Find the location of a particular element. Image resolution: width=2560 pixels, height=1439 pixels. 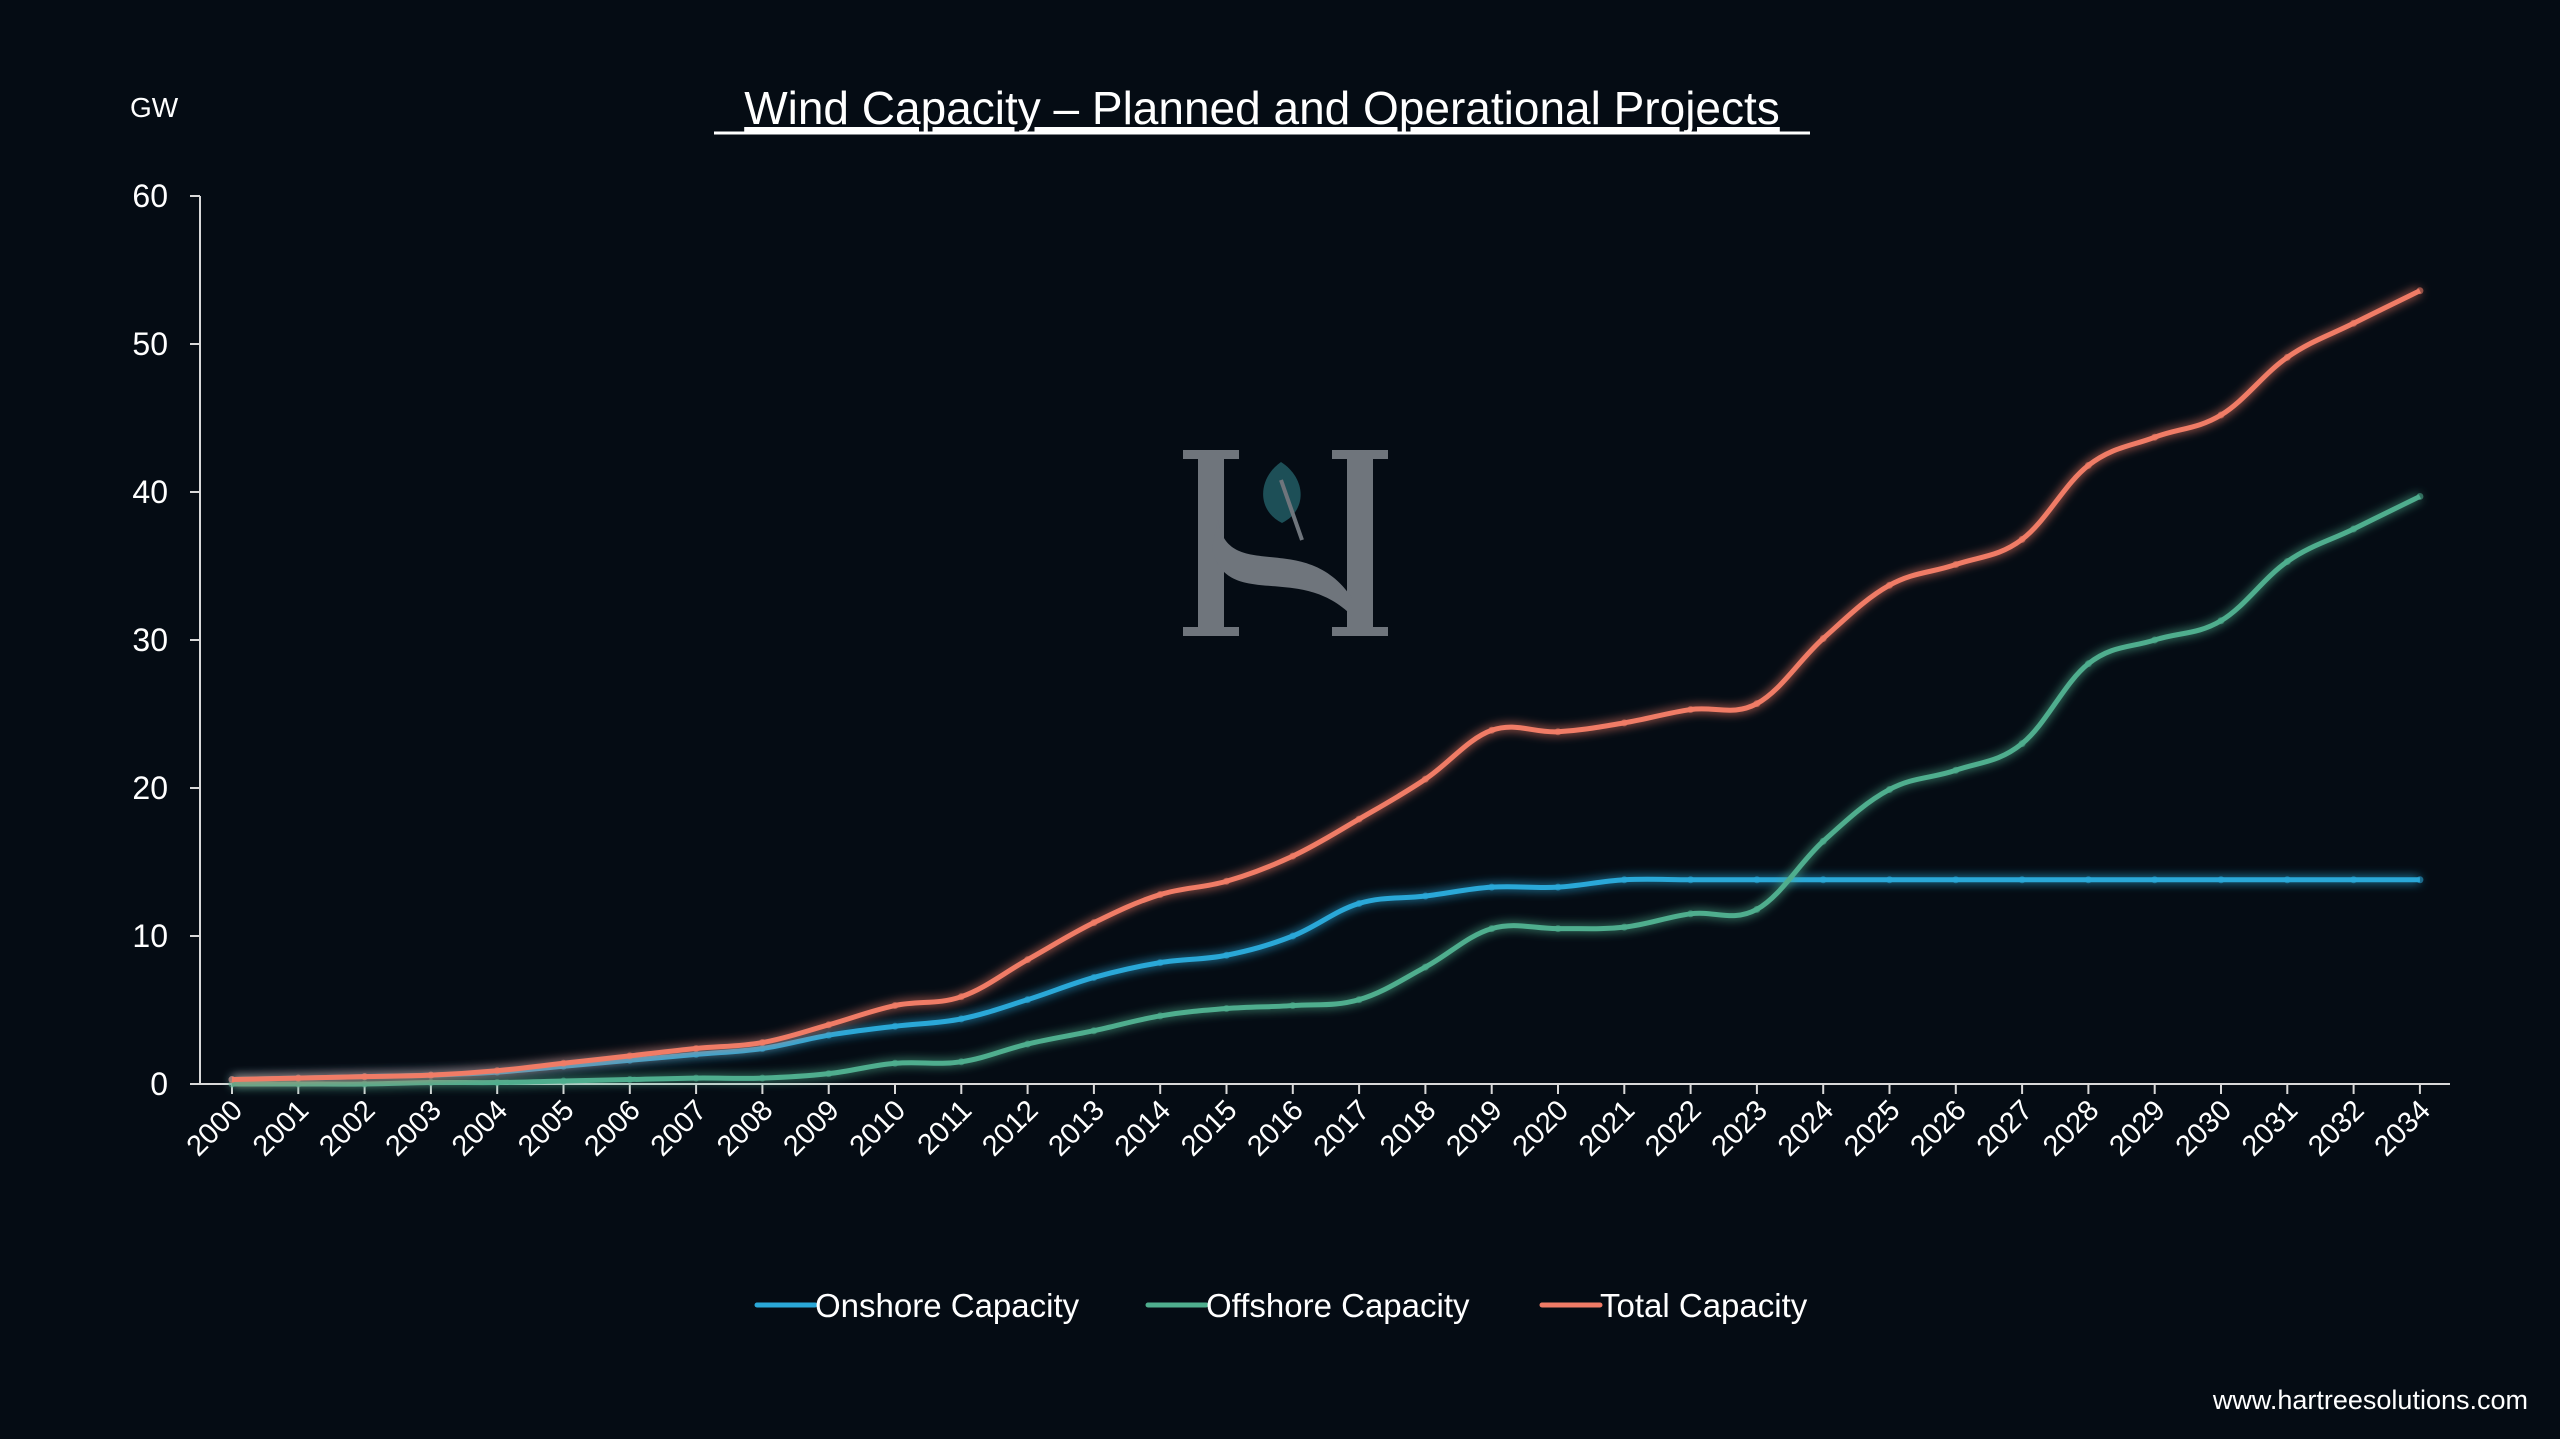

x-tick-label: 2005 is located at coordinates (546, 1128).